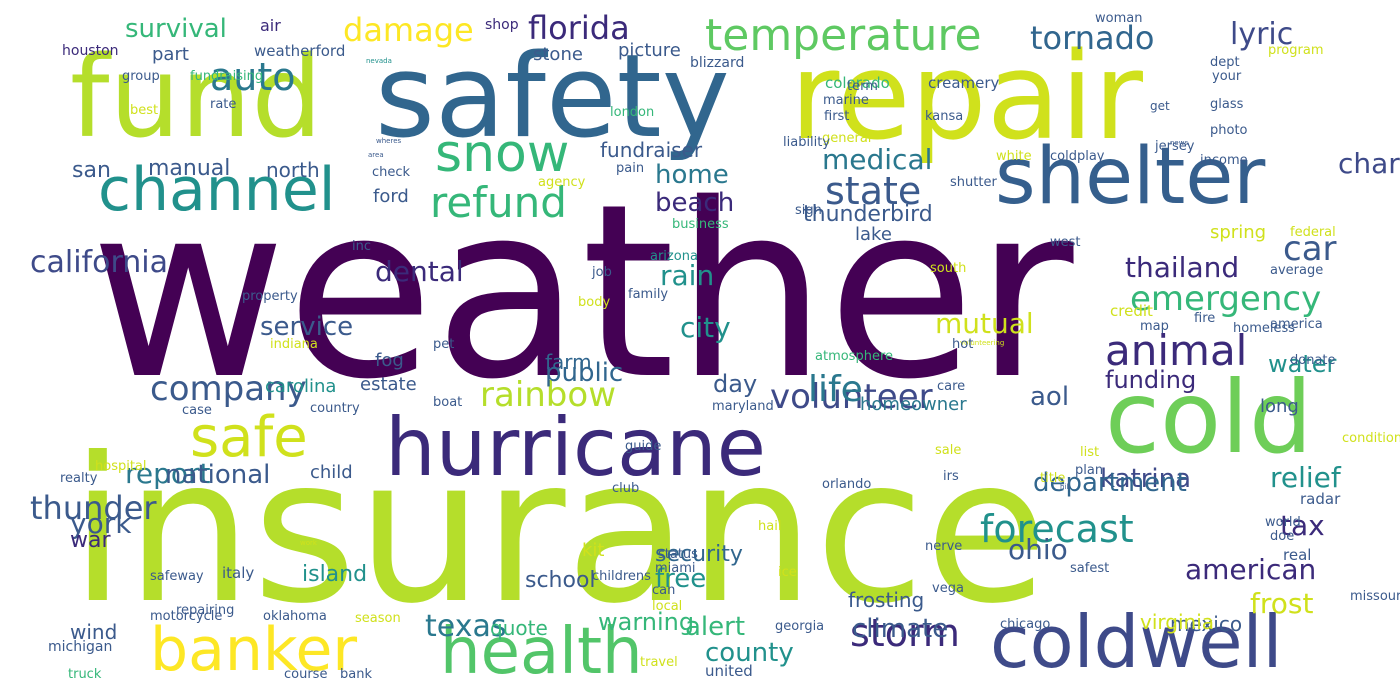  Describe the element at coordinates (1050, 397) in the screenshot. I see `word-aol: aol` at that location.